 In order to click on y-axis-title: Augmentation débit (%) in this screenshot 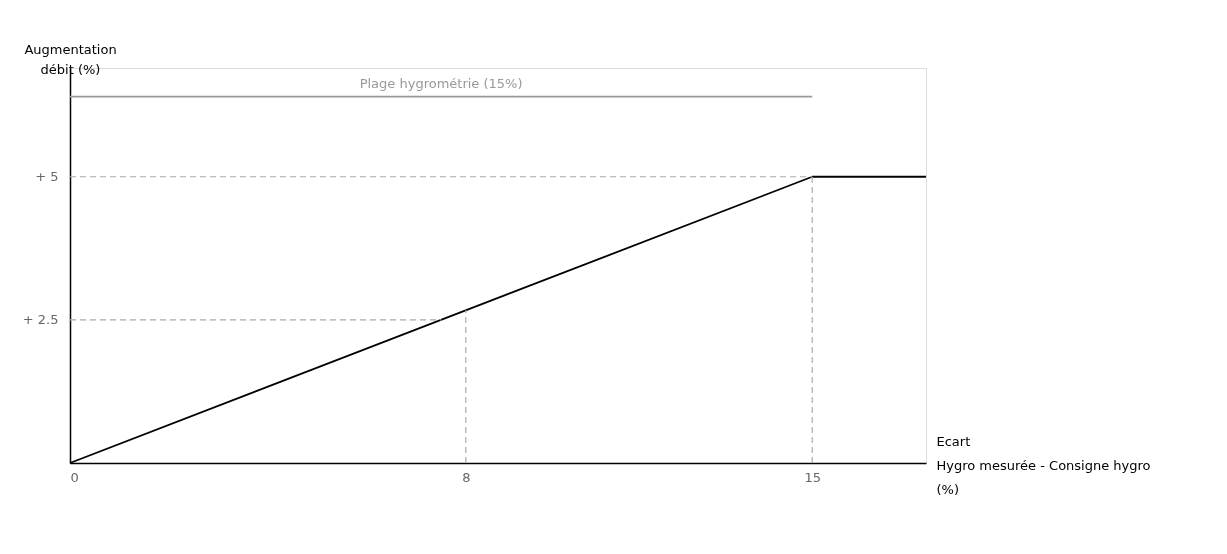, I will do `click(70, 59)`.